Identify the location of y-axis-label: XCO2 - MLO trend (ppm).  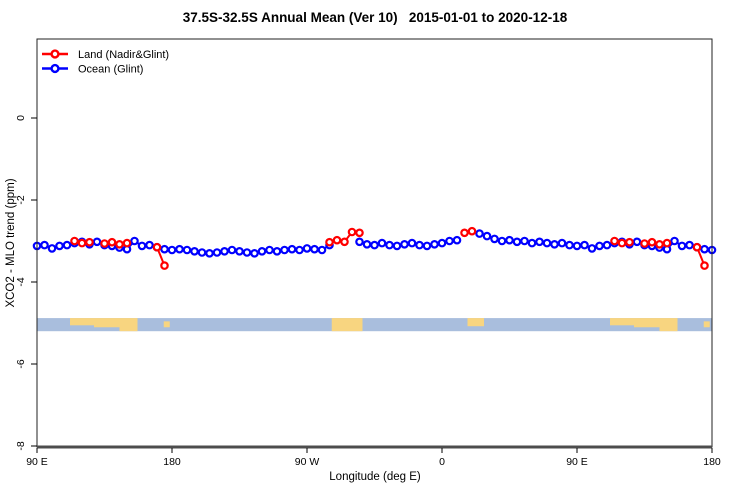
(11, 242).